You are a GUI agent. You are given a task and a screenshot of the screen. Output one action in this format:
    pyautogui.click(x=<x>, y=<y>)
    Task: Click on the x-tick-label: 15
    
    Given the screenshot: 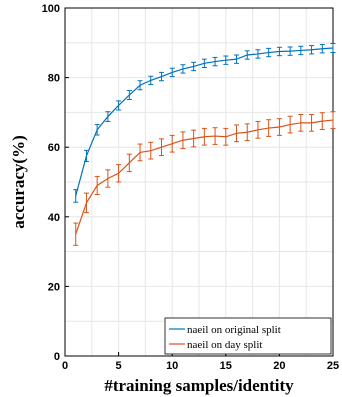 What is the action you would take?
    pyautogui.click(x=226, y=366)
    